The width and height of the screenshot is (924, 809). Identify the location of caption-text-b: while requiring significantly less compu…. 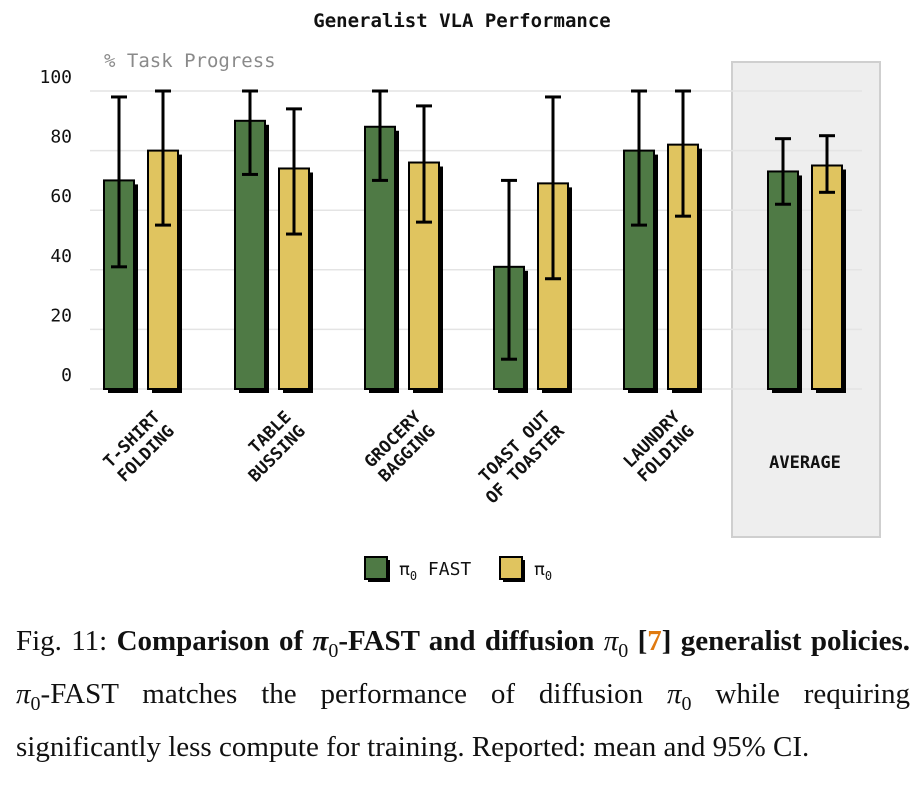
(463, 720).